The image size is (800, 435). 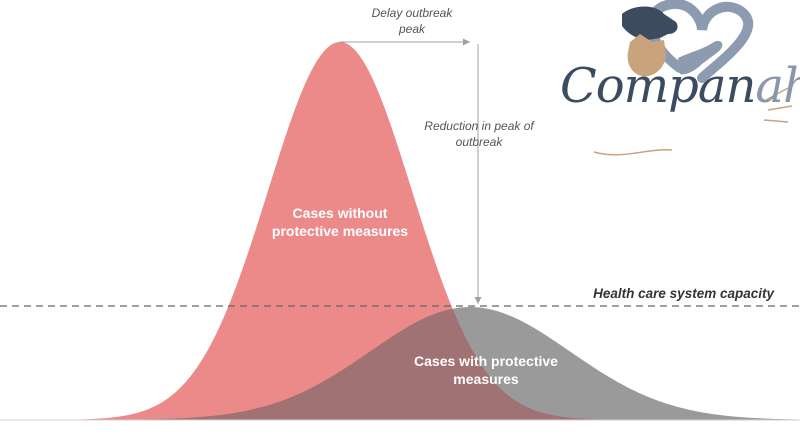 I want to click on reduction-peak-annotation: Reduction in peak of outbreak, so click(x=479, y=134).